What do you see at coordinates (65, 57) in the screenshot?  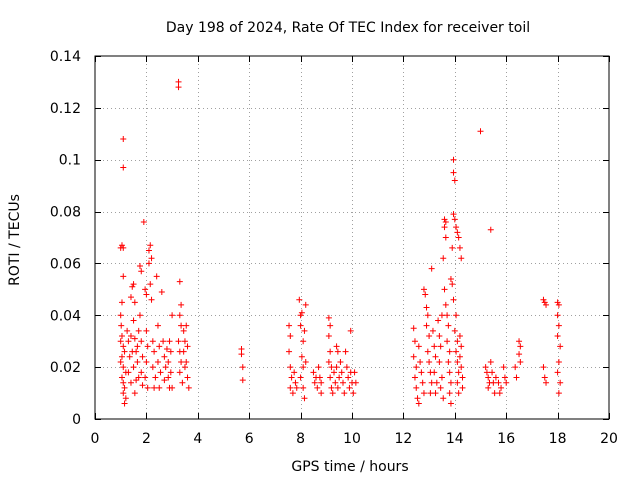 I see `y-tick-label: 0.14` at bounding box center [65, 57].